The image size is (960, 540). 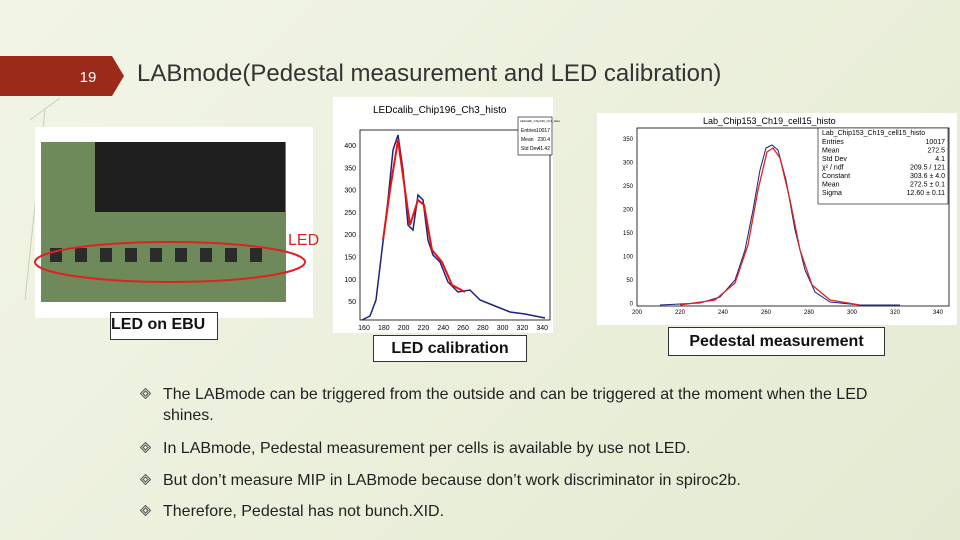 What do you see at coordinates (520, 511) in the screenshot?
I see `bullet: Therefore, Pedestal has not bunch.XID.` at bounding box center [520, 511].